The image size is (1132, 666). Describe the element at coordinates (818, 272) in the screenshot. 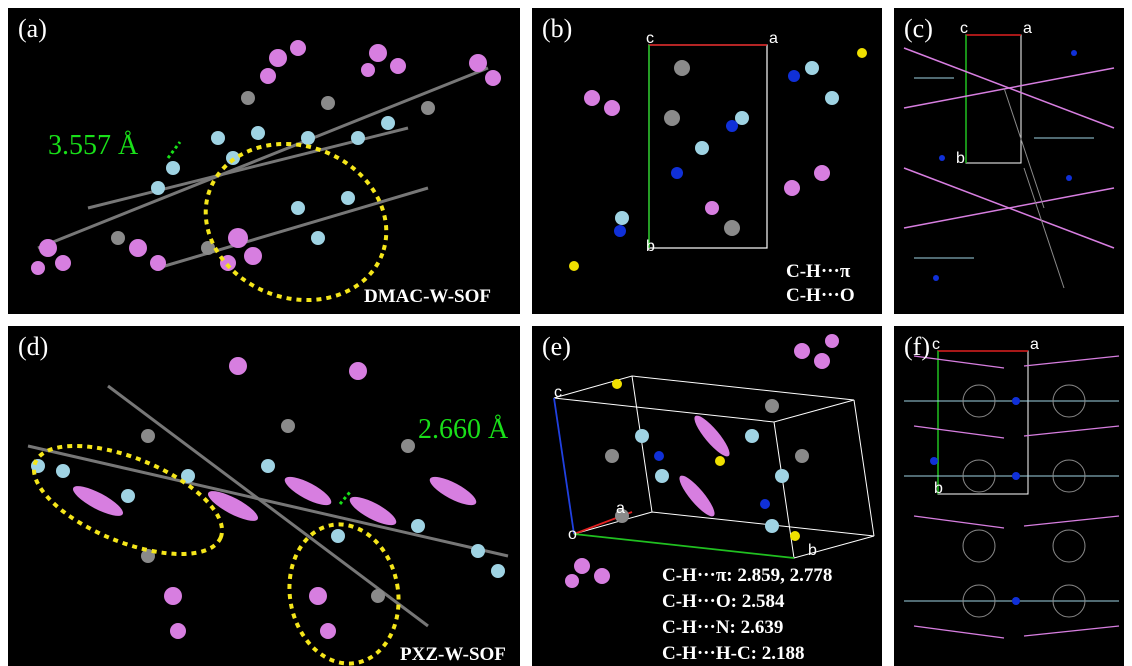

I see `interaction-line-b-0: C-H···π` at that location.